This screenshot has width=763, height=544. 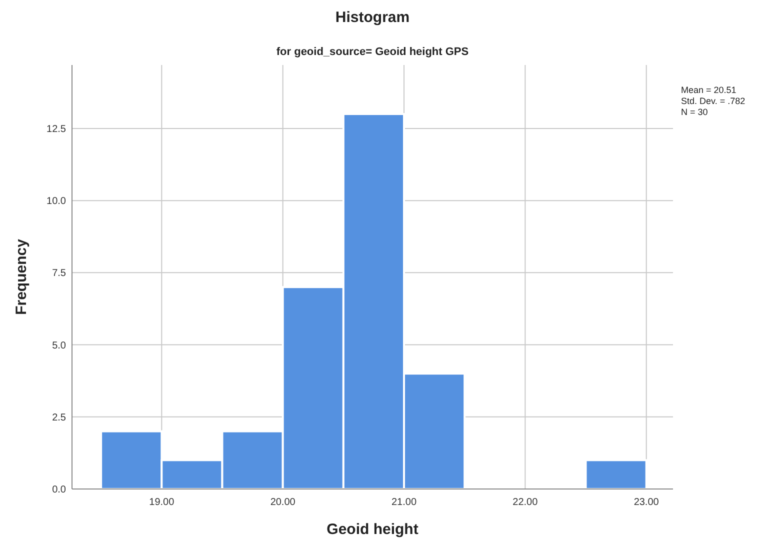 I want to click on chart-title: Histogram, so click(x=372, y=17).